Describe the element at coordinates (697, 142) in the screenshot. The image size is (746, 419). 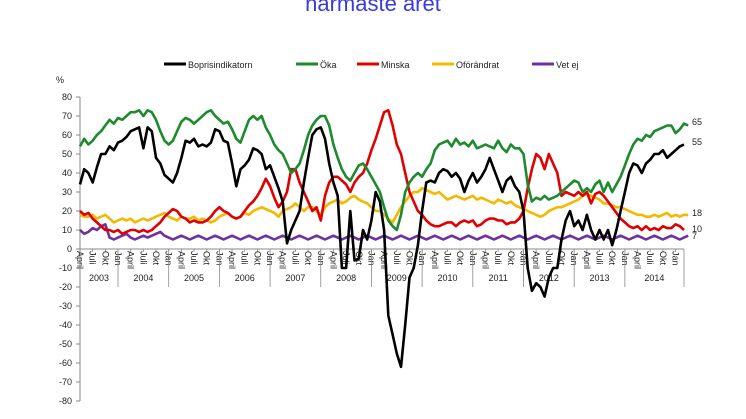
I see `end-value-label: 55` at that location.